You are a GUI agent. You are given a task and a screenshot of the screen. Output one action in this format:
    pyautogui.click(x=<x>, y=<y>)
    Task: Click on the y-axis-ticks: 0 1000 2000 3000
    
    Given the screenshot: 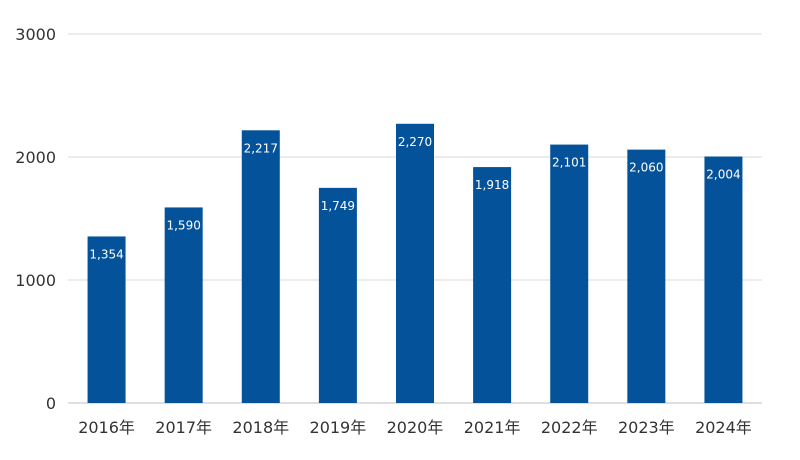 What is the action you would take?
    pyautogui.click(x=35, y=219)
    